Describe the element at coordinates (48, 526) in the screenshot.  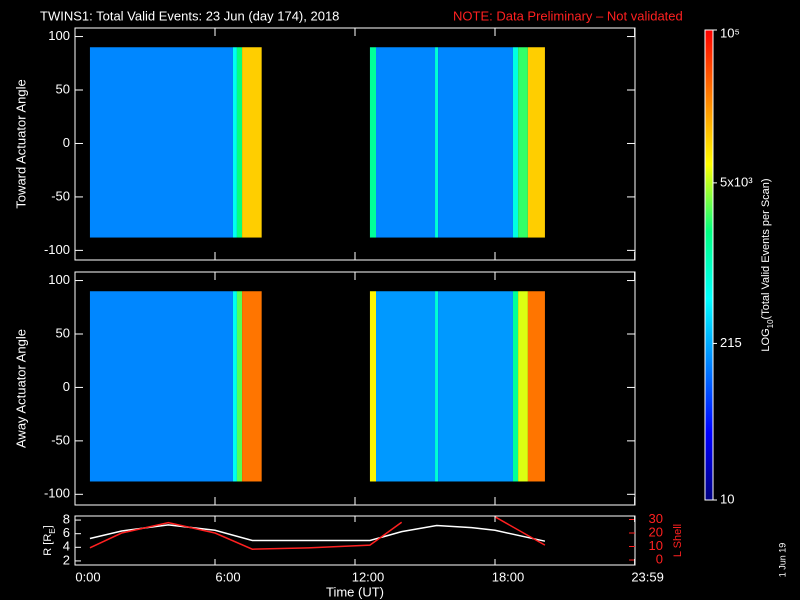
I see `y-axis-label-part: ]` at that location.